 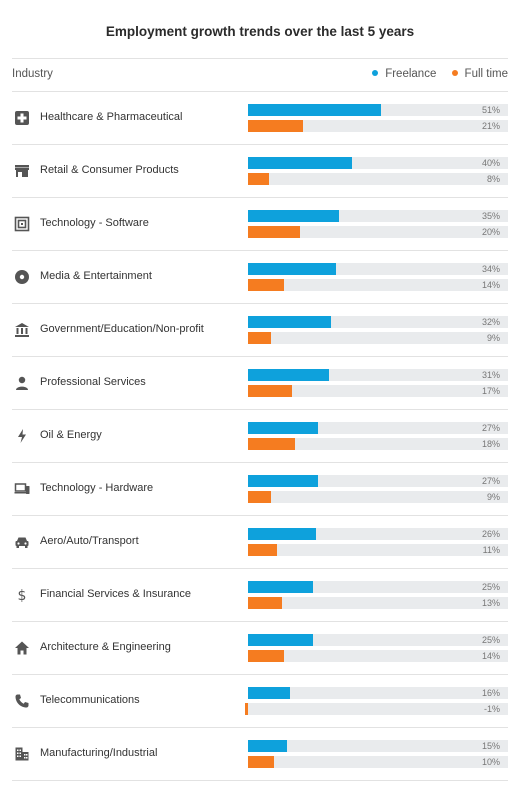 I want to click on bar-track: 11%, so click(x=378, y=550).